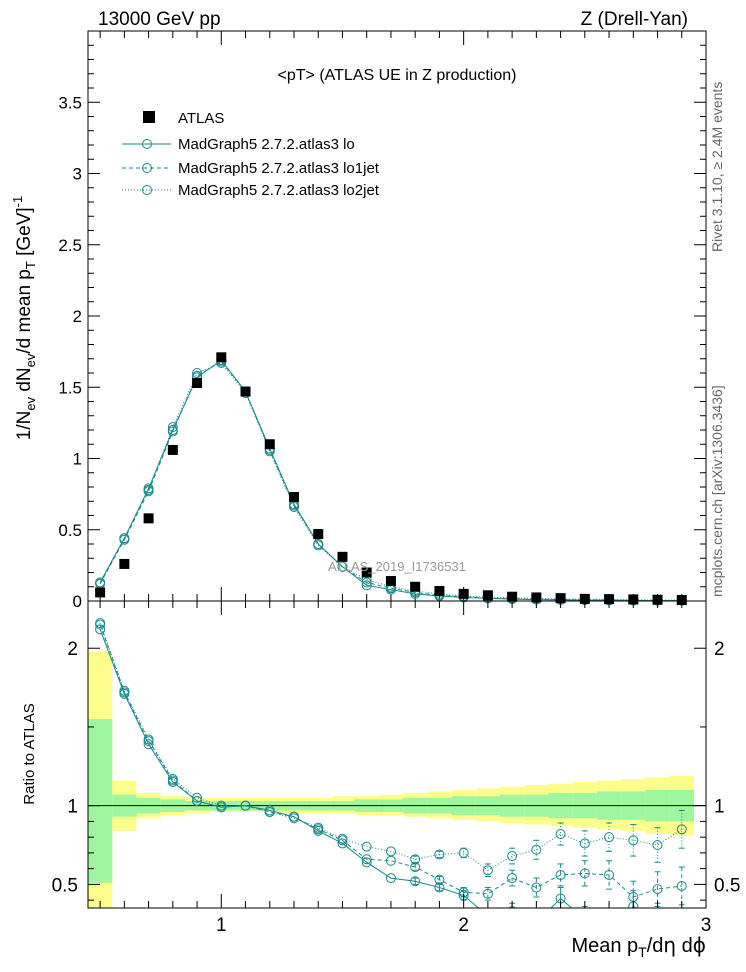 The height and width of the screenshot is (972, 746). I want to click on y-tick-label-top: 2, so click(77, 316).